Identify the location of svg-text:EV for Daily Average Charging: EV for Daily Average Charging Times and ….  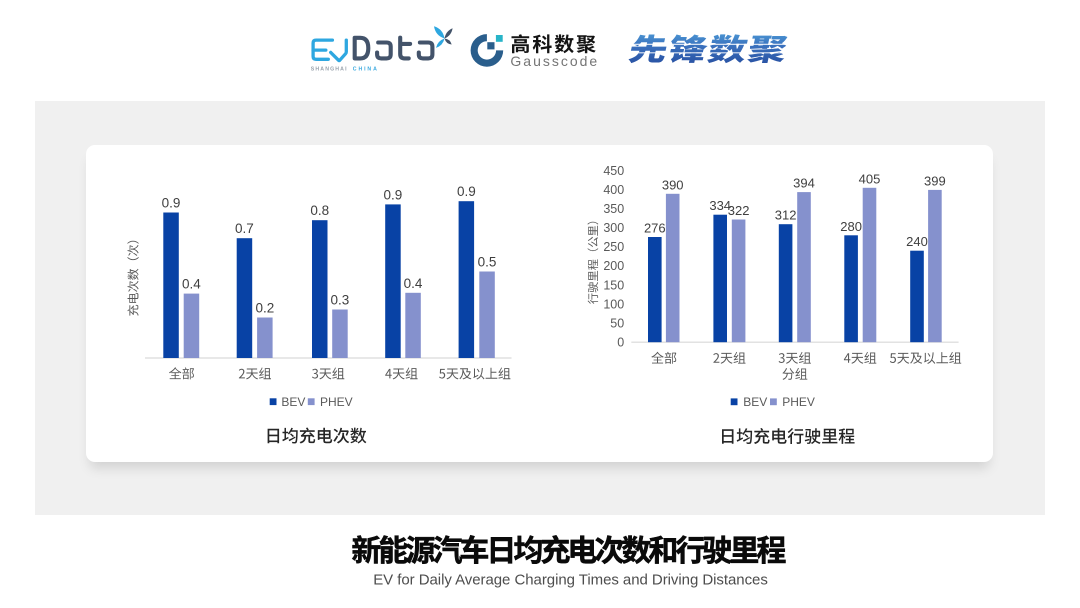
(570, 580).